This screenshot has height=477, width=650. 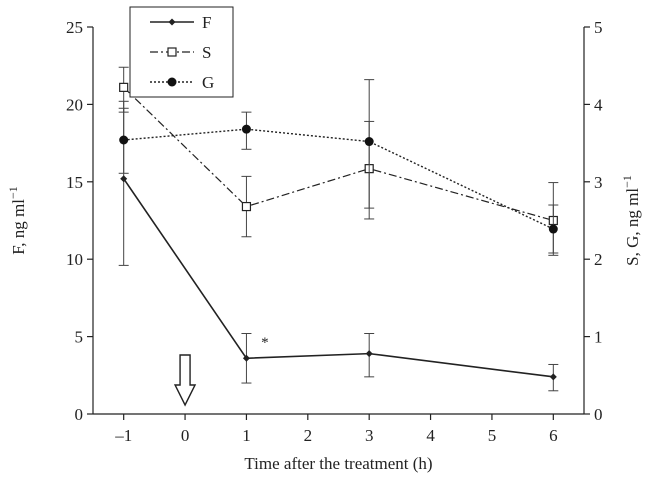 What do you see at coordinates (74, 27) in the screenshot?
I see `left-y-tick-label: 25` at bounding box center [74, 27].